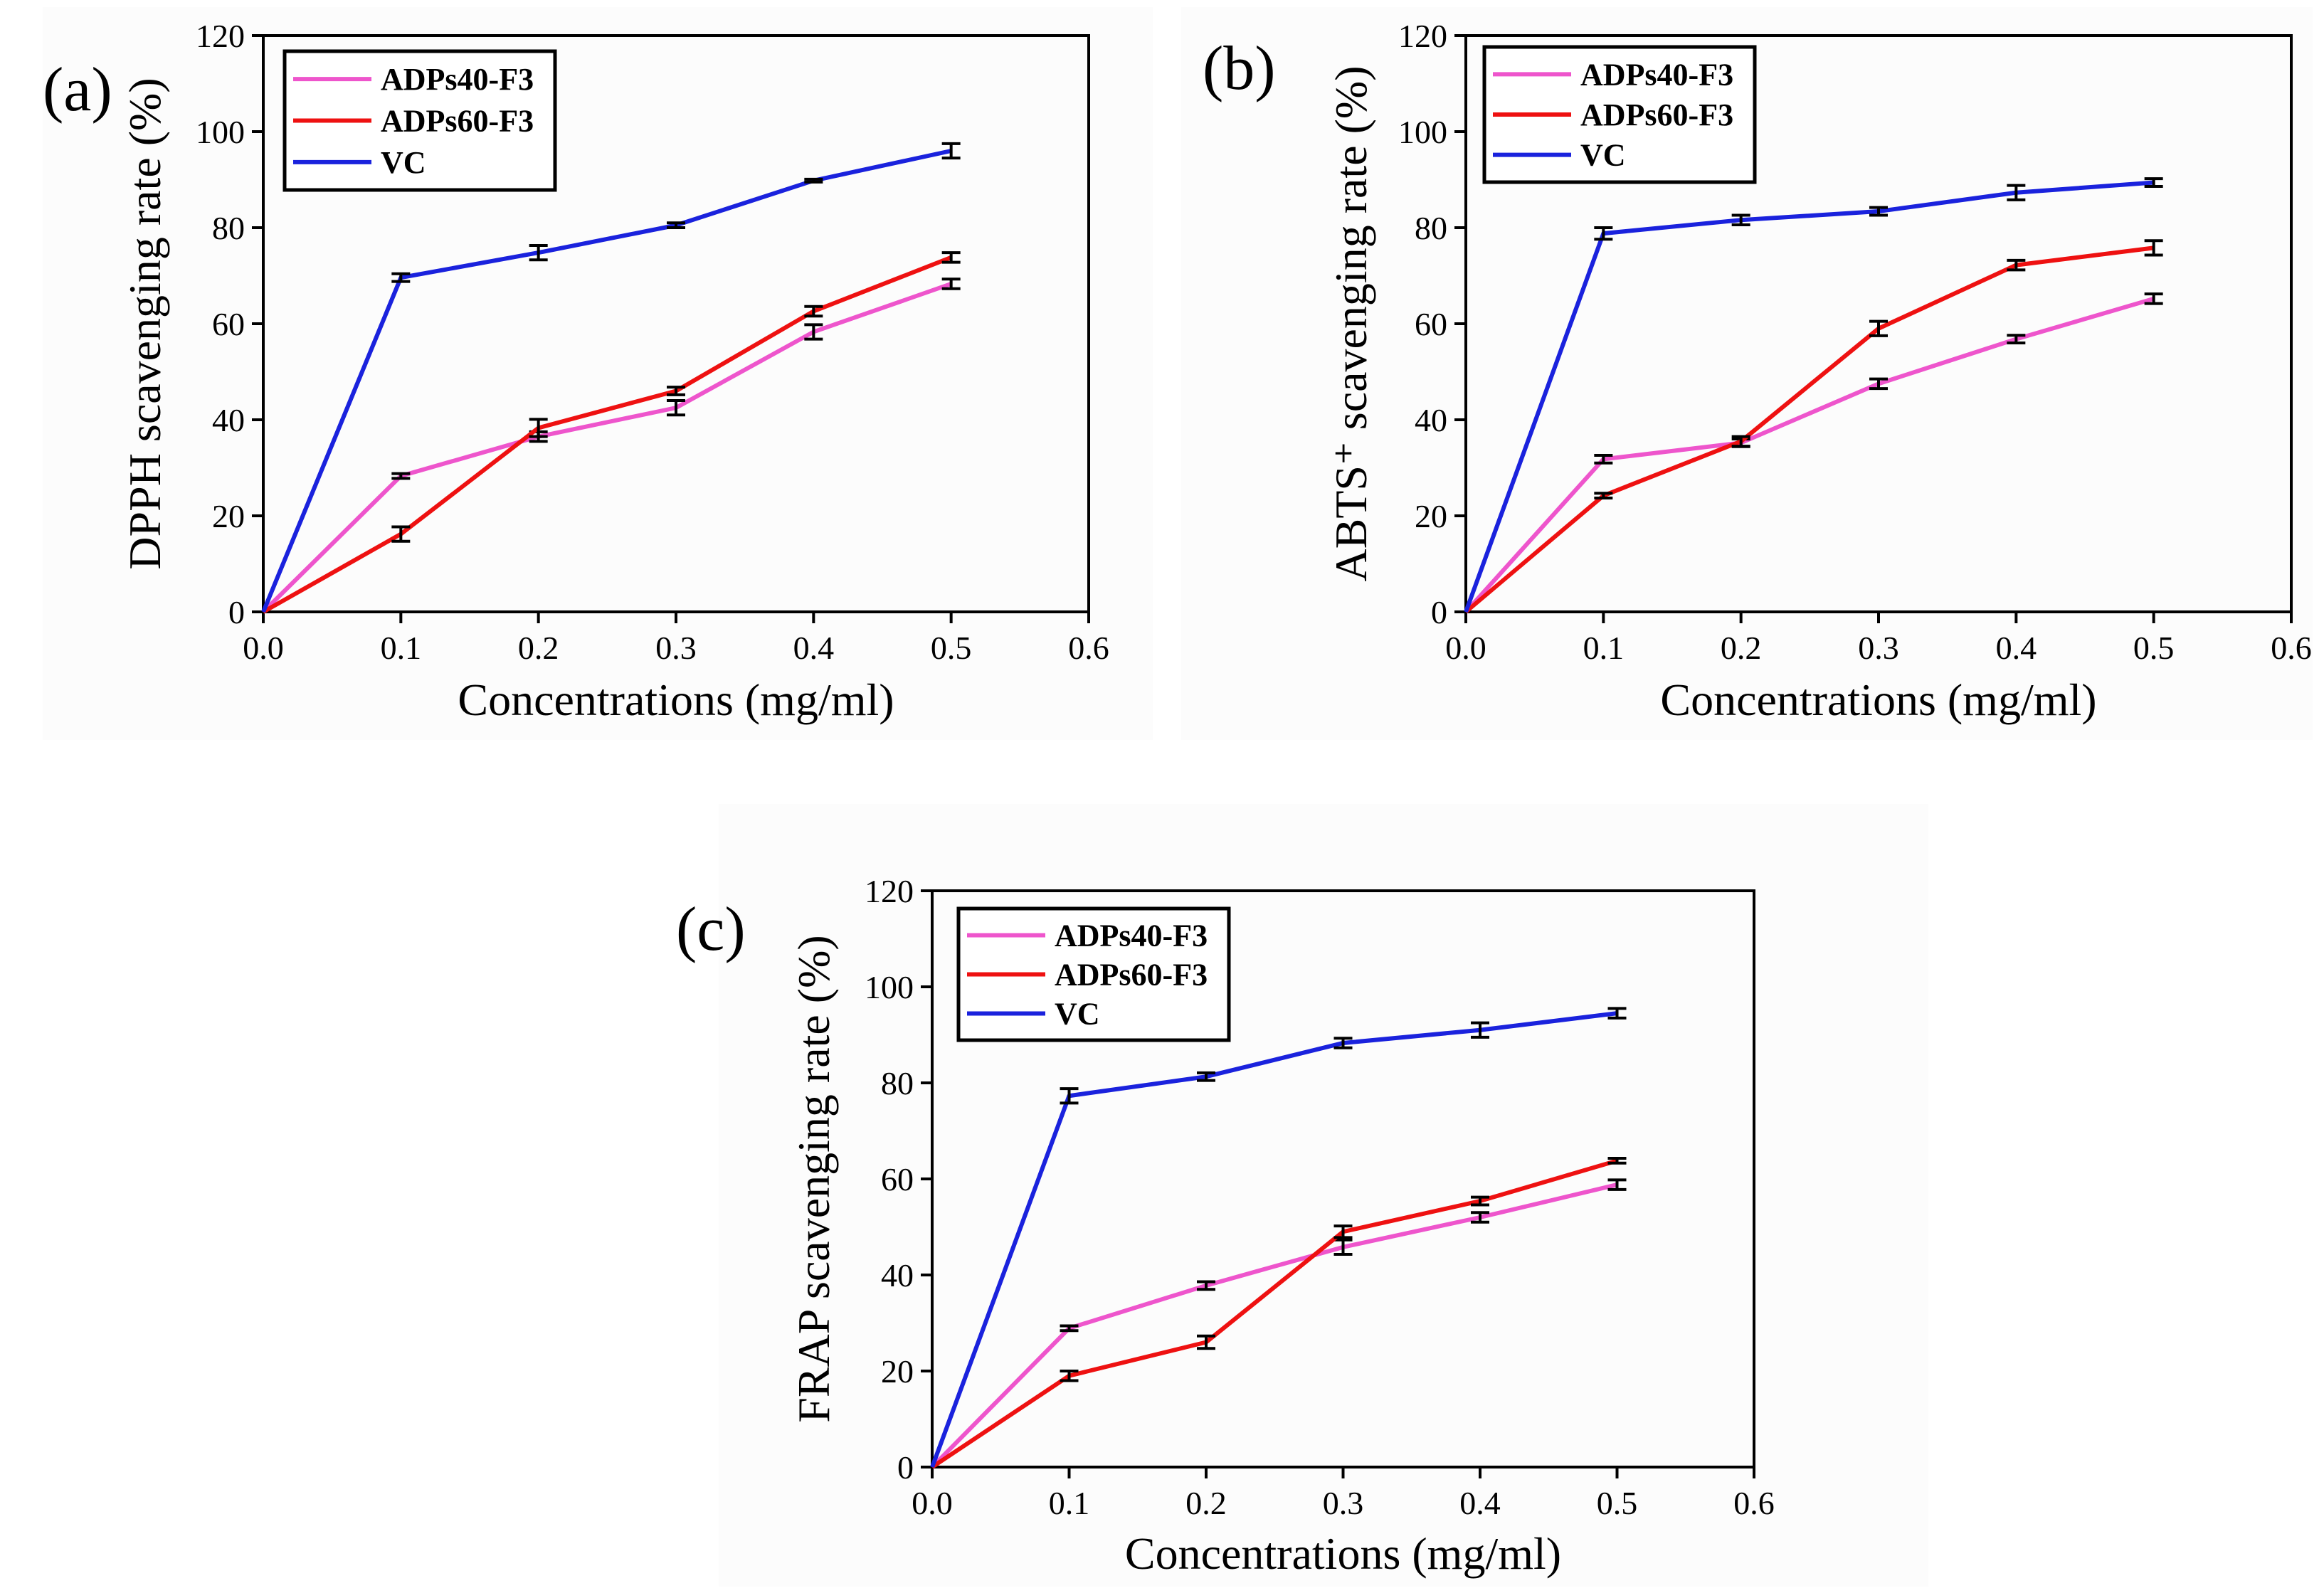  What do you see at coordinates (711, 929) in the screenshot?
I see `panel-label: (c)` at bounding box center [711, 929].